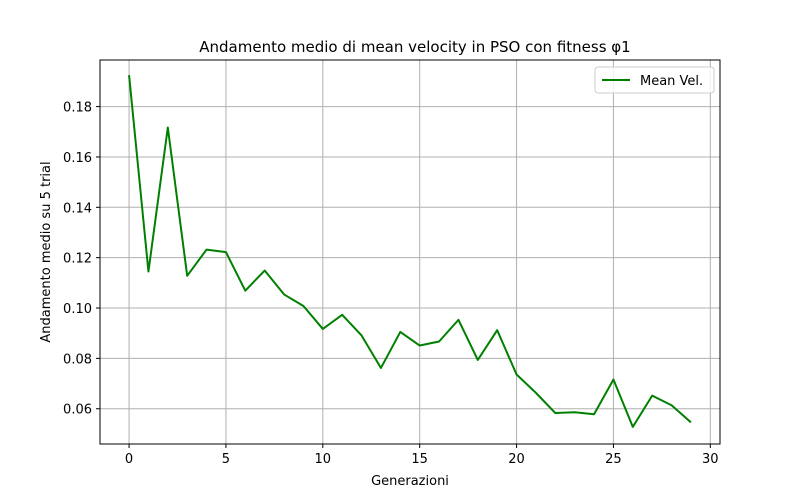 The height and width of the screenshot is (500, 800). What do you see at coordinates (710, 459) in the screenshot?
I see `x-tick-label: 30` at bounding box center [710, 459].